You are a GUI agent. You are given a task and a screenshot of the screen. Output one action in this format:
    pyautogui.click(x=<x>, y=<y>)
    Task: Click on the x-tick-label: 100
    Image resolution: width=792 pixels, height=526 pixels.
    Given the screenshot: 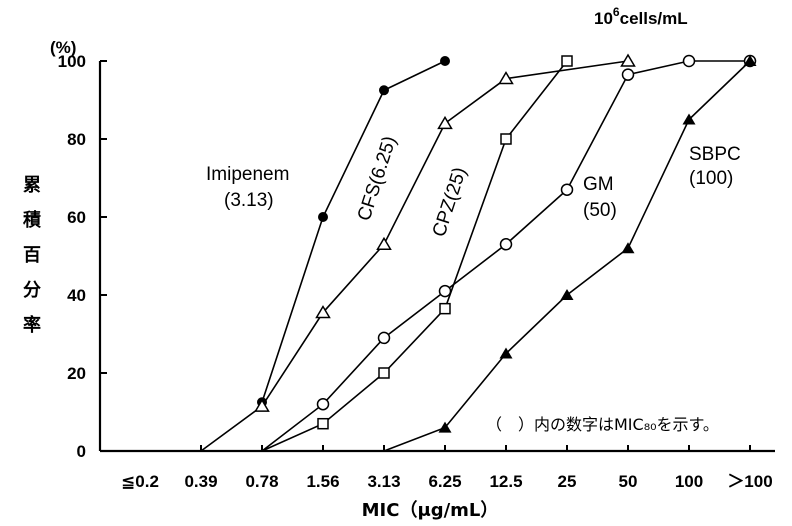 What is the action you would take?
    pyautogui.click(x=689, y=481)
    